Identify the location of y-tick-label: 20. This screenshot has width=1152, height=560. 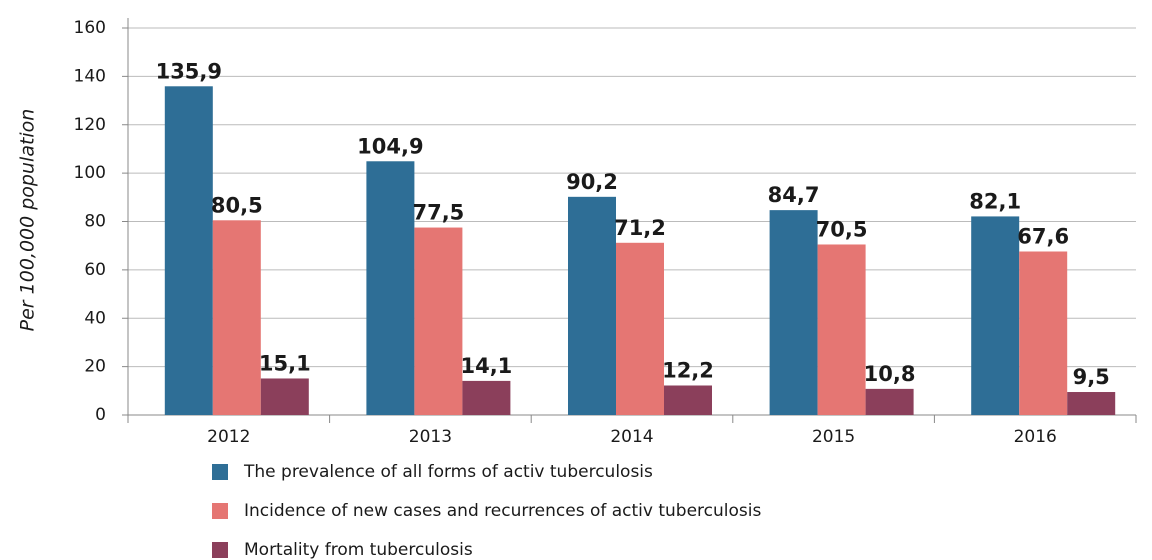
(95, 367).